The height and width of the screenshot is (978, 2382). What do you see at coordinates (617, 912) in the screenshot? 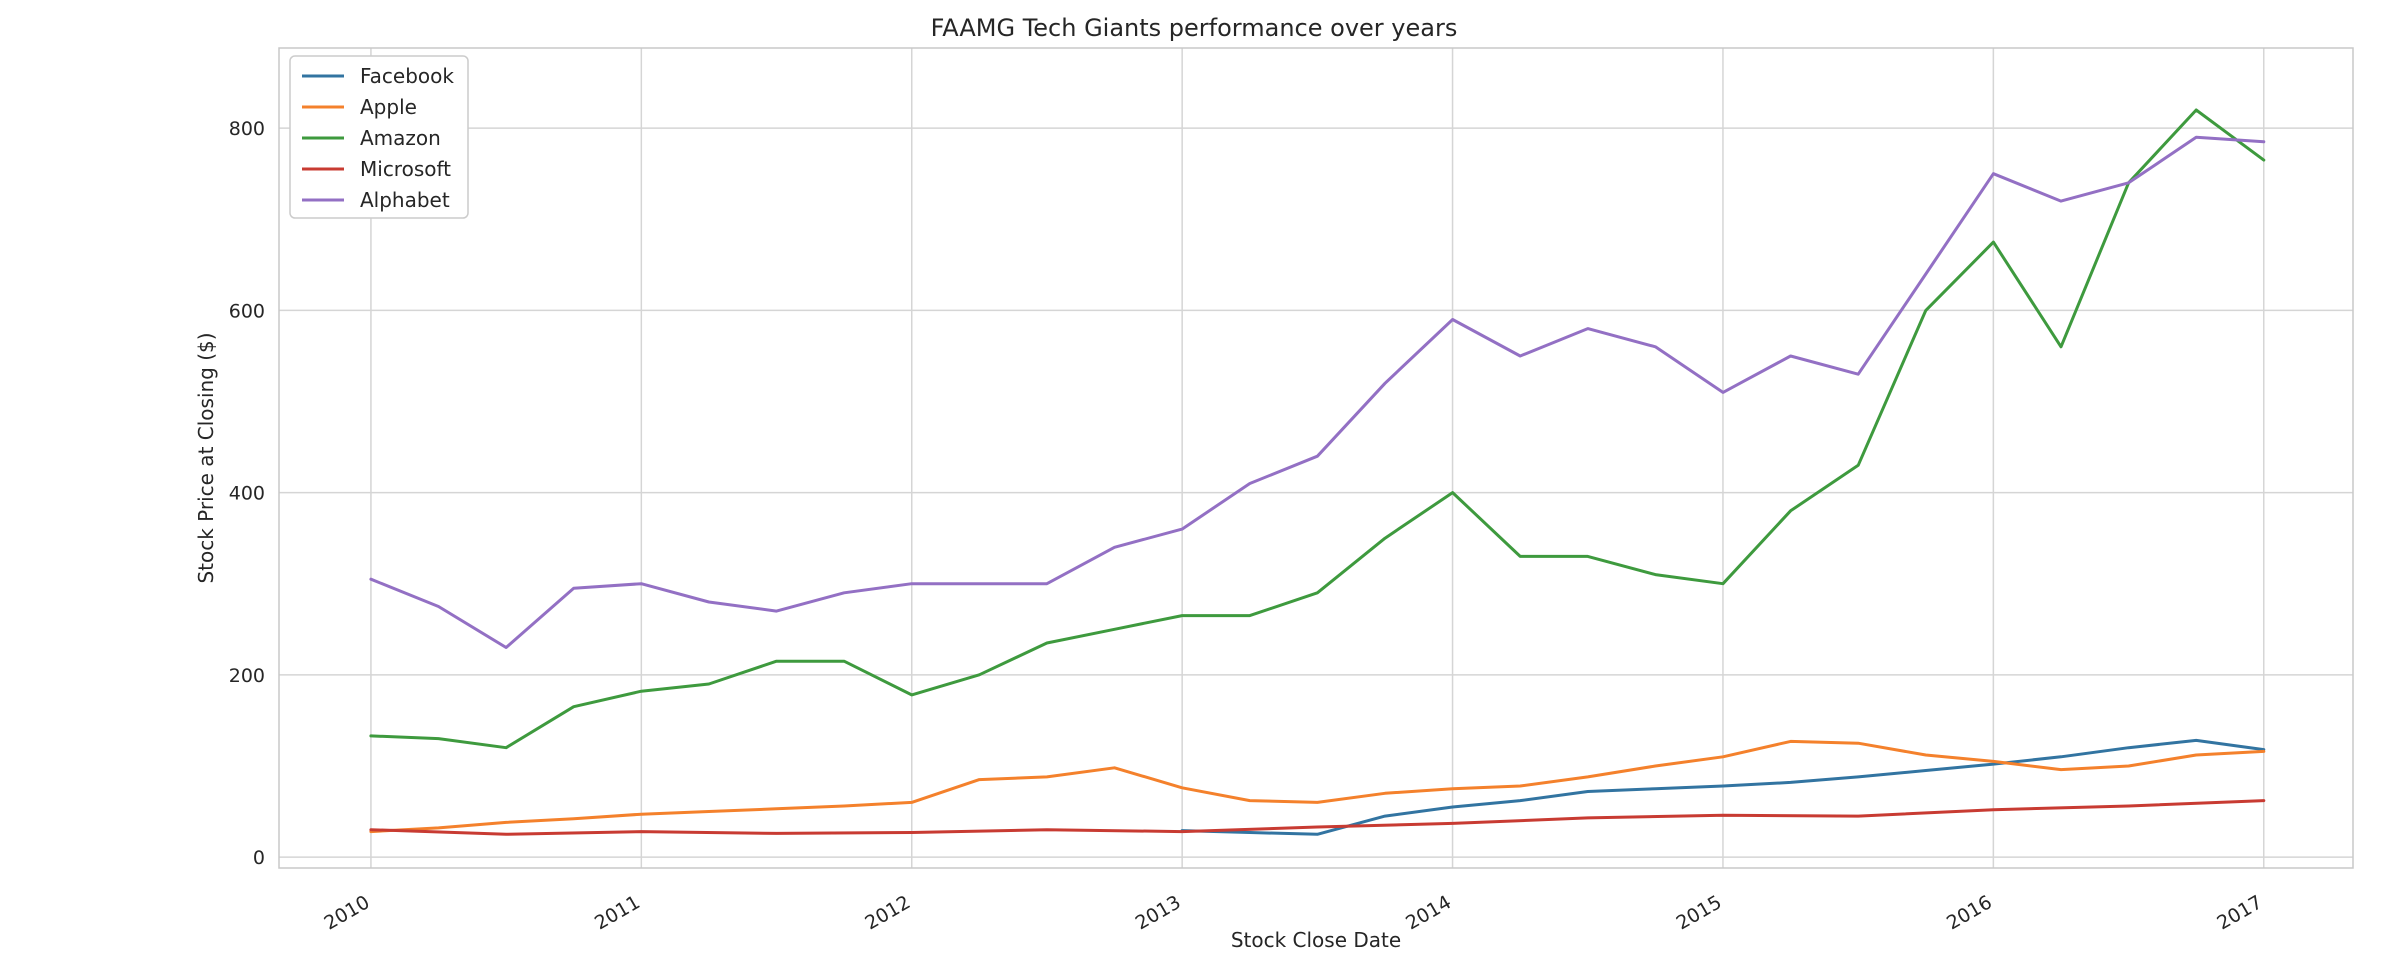
I see `x-tick-label: 2011` at bounding box center [617, 912].